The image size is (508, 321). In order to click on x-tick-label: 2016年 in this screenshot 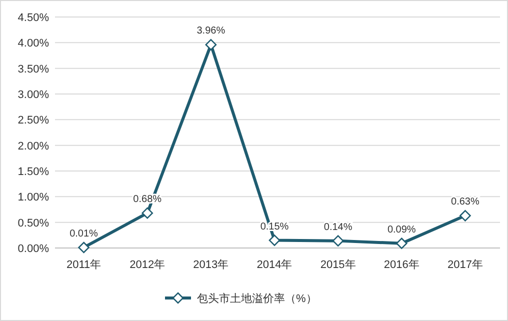, I will do `click(402, 265)`.